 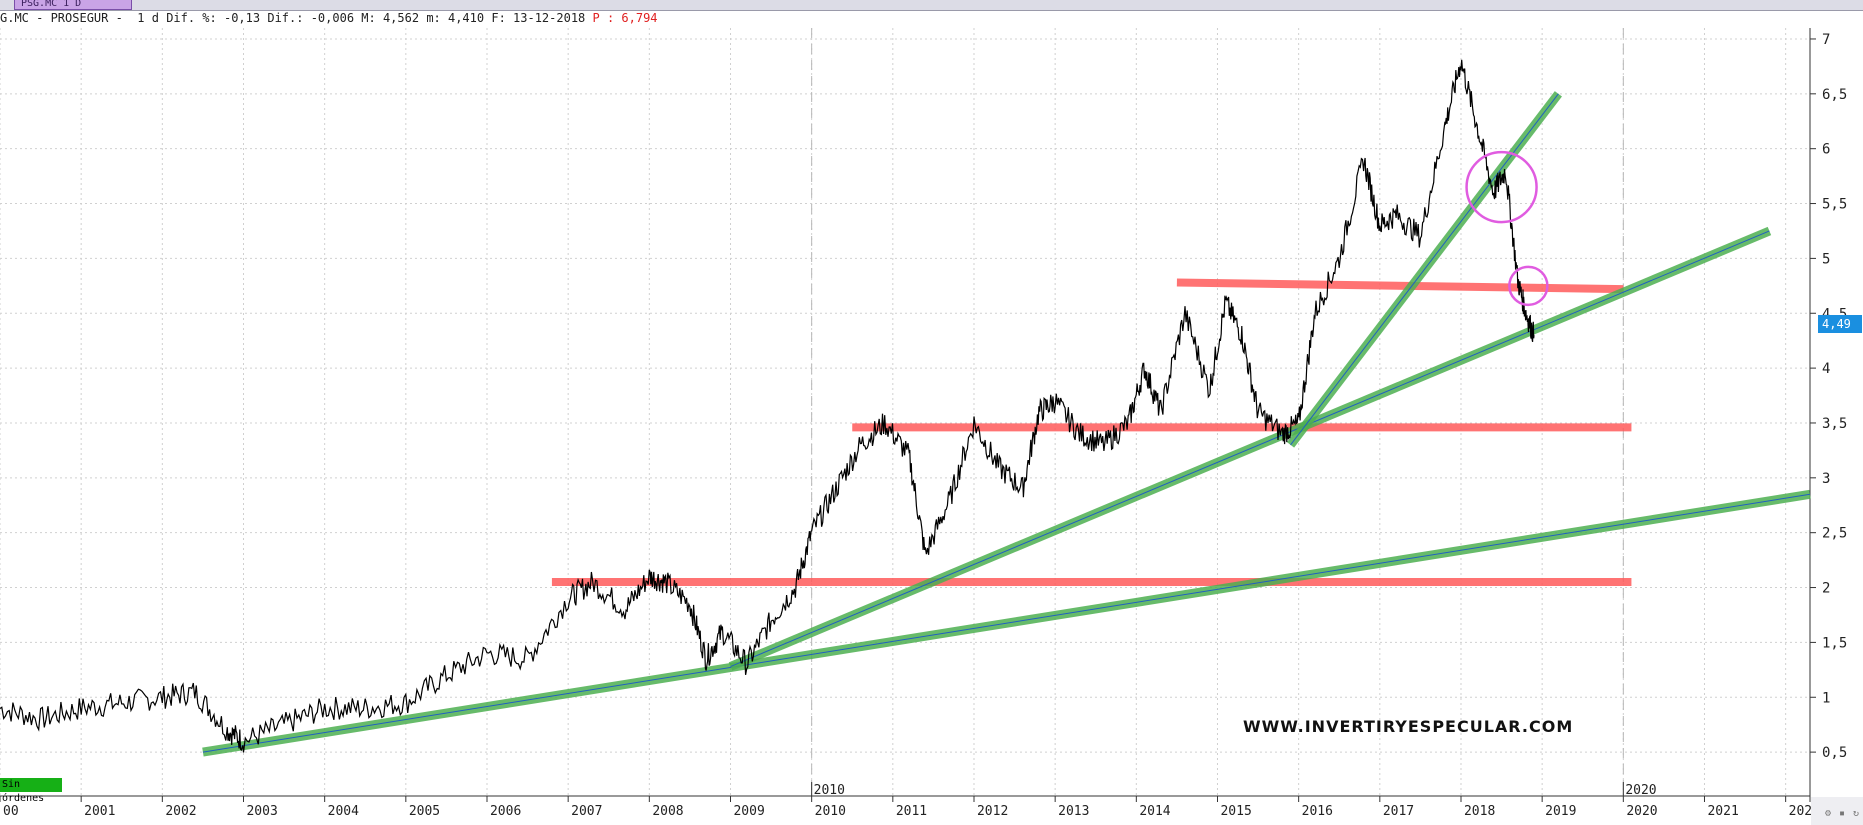 What do you see at coordinates (99, 811) in the screenshot?
I see `x-tick-label: 2001` at bounding box center [99, 811].